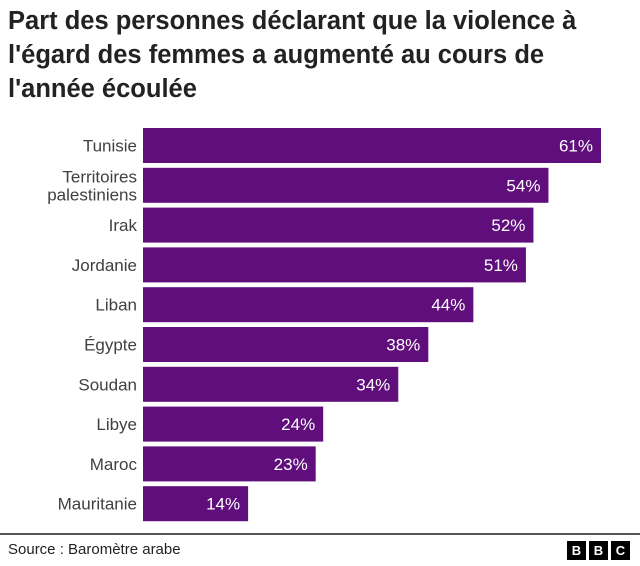 The width and height of the screenshot is (640, 566). Describe the element at coordinates (110, 345) in the screenshot. I see `category-label: Égypte` at that location.